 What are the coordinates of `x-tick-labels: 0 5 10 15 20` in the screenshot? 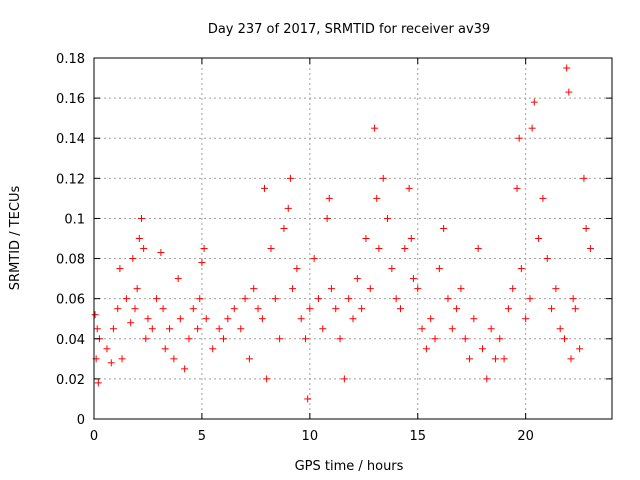 It's located at (312, 436).